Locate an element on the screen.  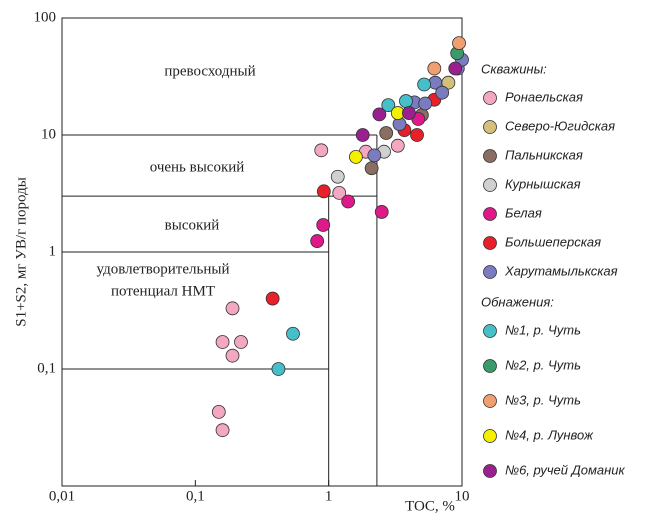
zone-label: потенциал НМТ is located at coordinates (163, 291).